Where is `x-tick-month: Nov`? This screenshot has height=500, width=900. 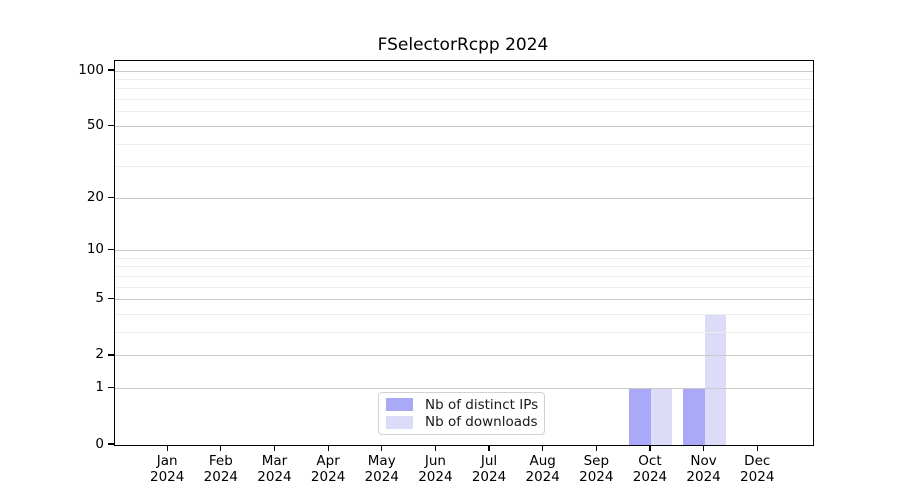 x-tick-month: Nov is located at coordinates (703, 461).